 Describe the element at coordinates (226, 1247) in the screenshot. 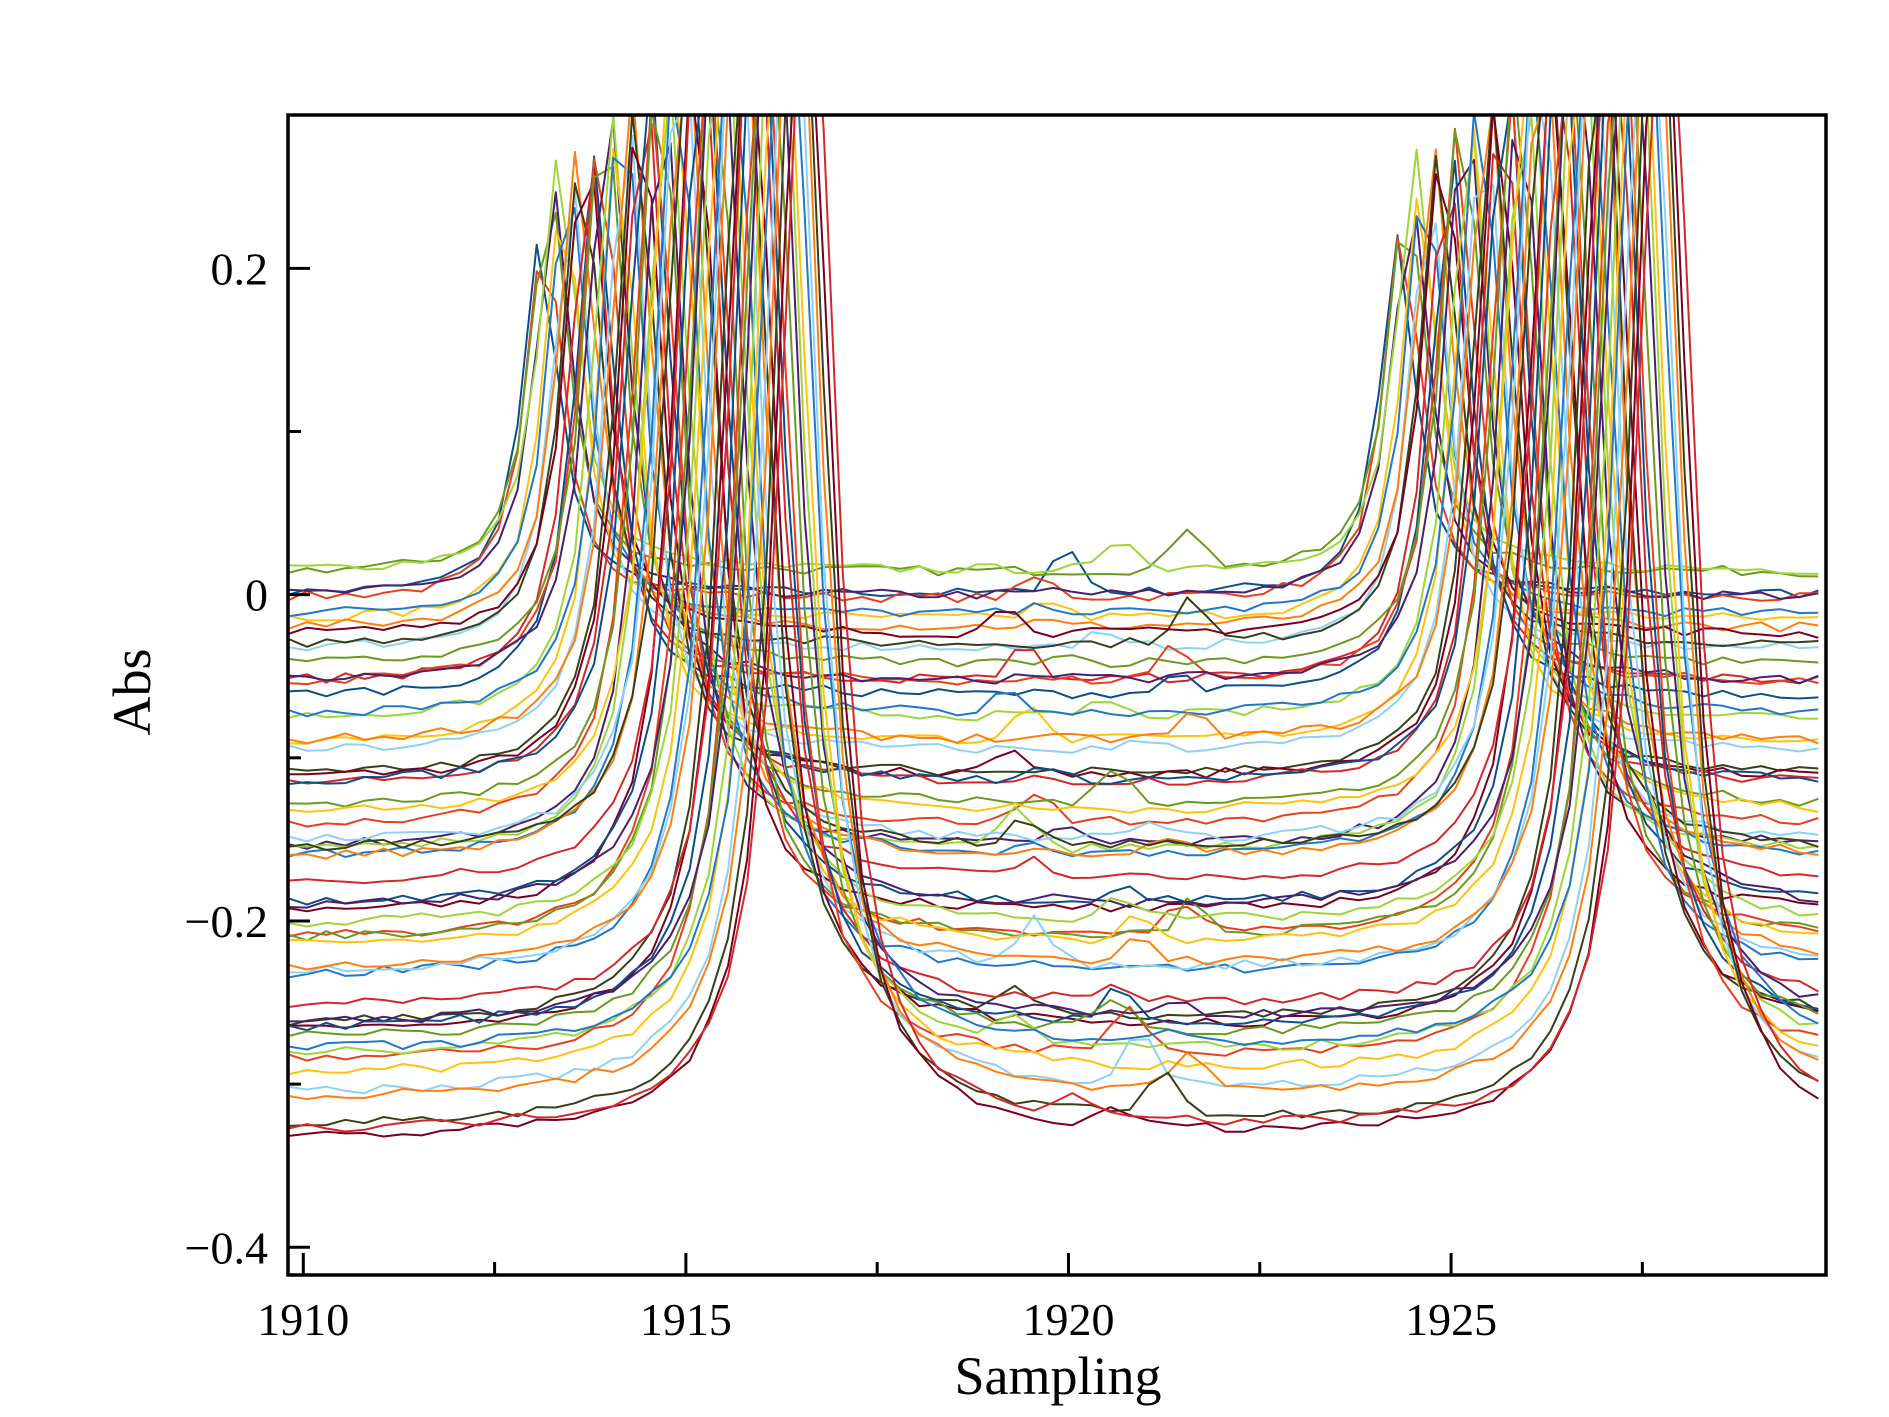

I see `y-tick-label: −0.4` at that location.